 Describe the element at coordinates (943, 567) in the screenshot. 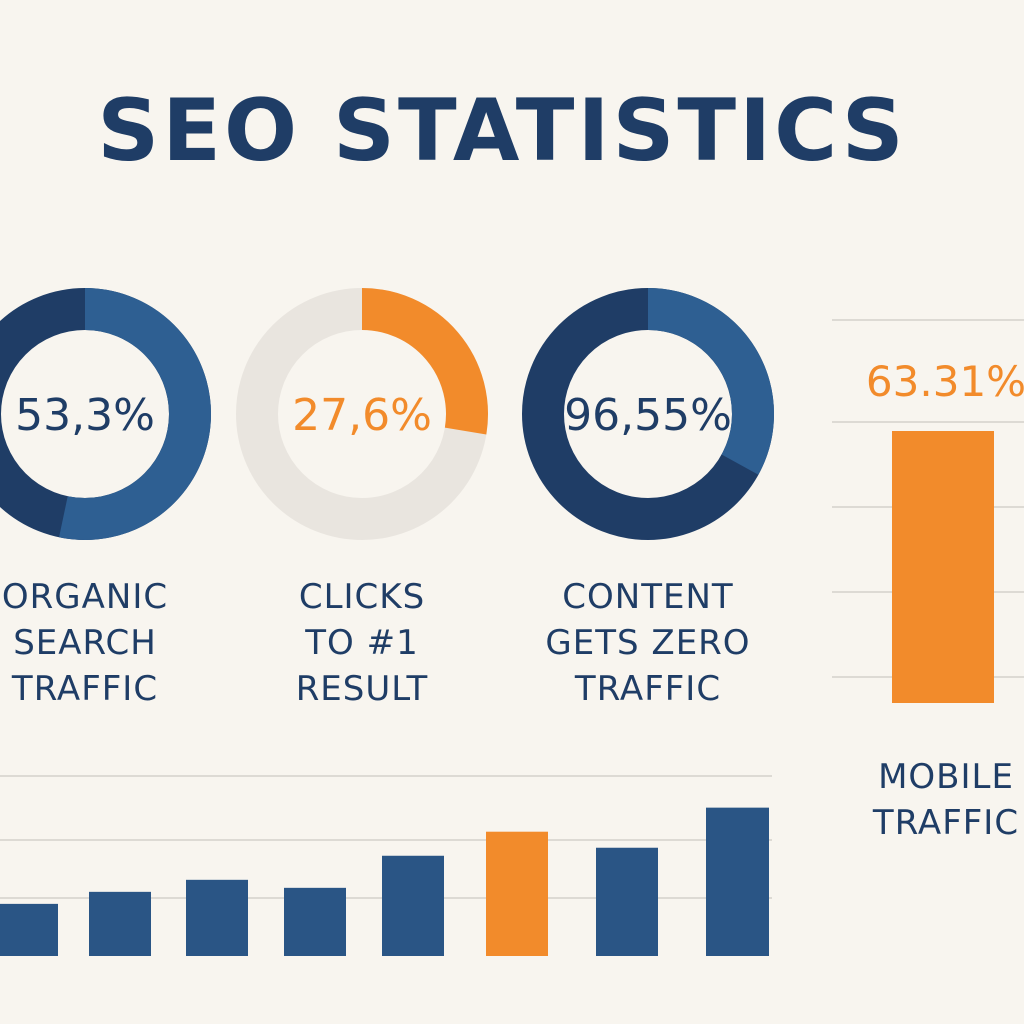

I see `mobile-bar` at that location.